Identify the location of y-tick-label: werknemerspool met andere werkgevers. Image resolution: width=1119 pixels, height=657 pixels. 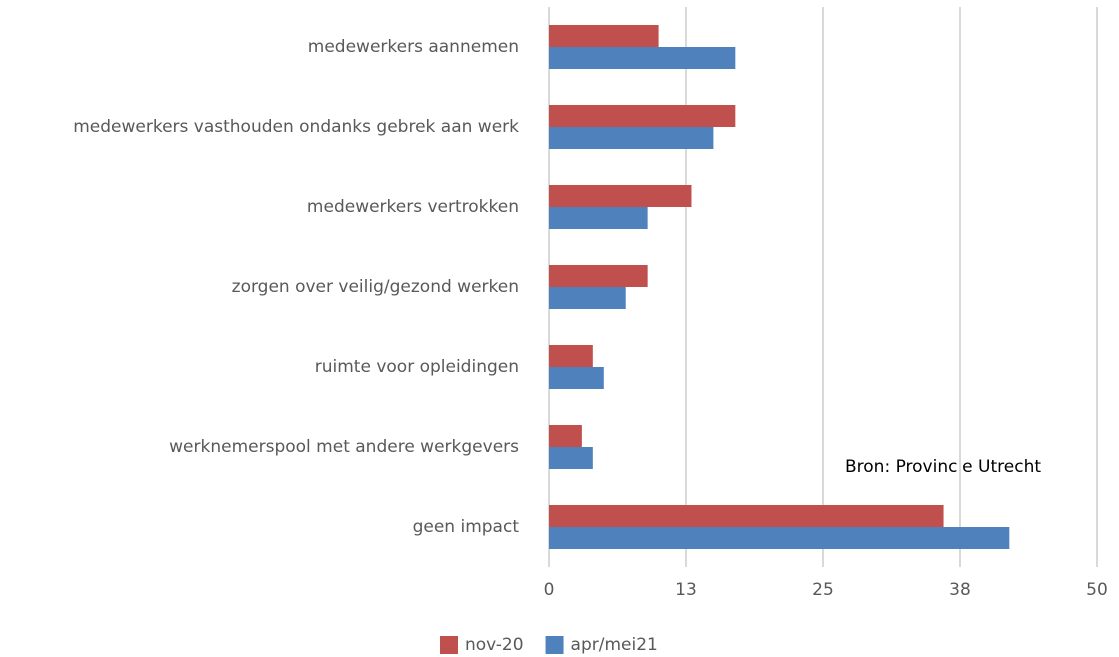
(344, 447).